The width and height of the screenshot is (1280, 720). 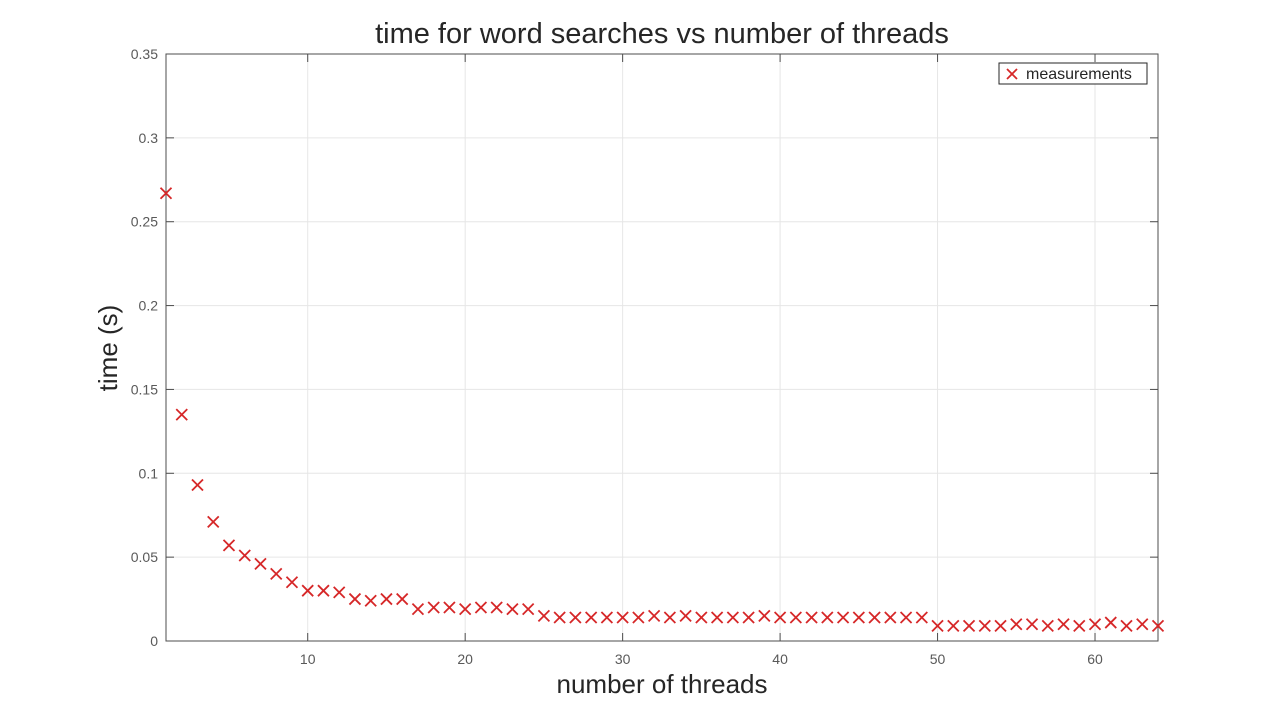 I want to click on y-tick-label: 0.2, so click(x=149, y=306).